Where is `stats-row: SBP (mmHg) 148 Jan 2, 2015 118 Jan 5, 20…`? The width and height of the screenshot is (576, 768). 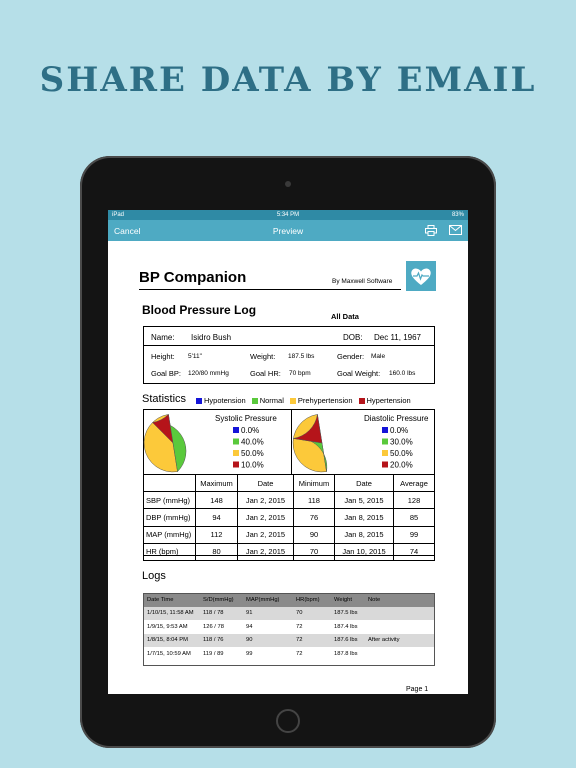 stats-row: SBP (mmHg) 148 Jan 2, 2015 118 Jan 5, 20… is located at coordinates (289, 500).